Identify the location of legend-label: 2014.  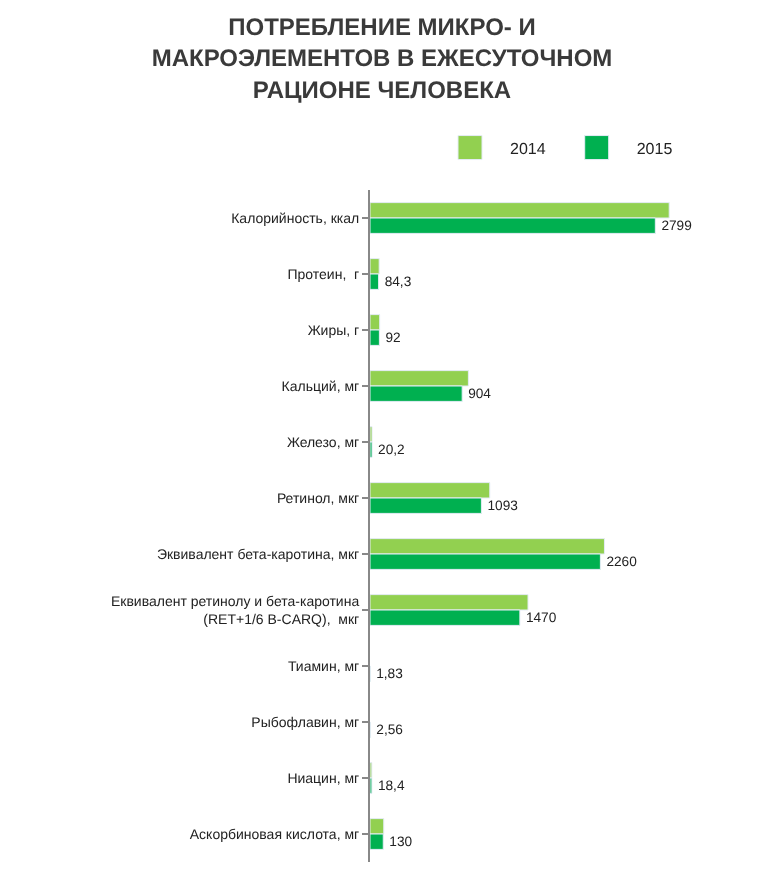
(528, 148).